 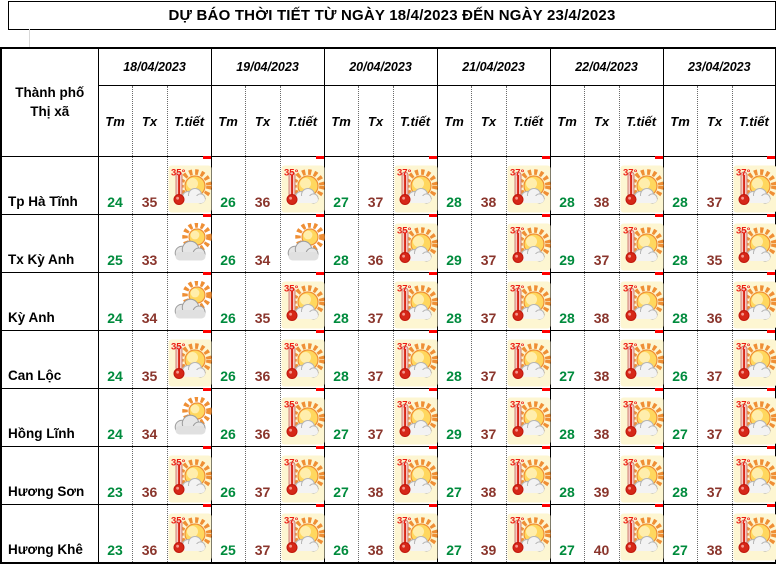 I want to click on city-cell: Can Lộc, so click(x=49, y=360).